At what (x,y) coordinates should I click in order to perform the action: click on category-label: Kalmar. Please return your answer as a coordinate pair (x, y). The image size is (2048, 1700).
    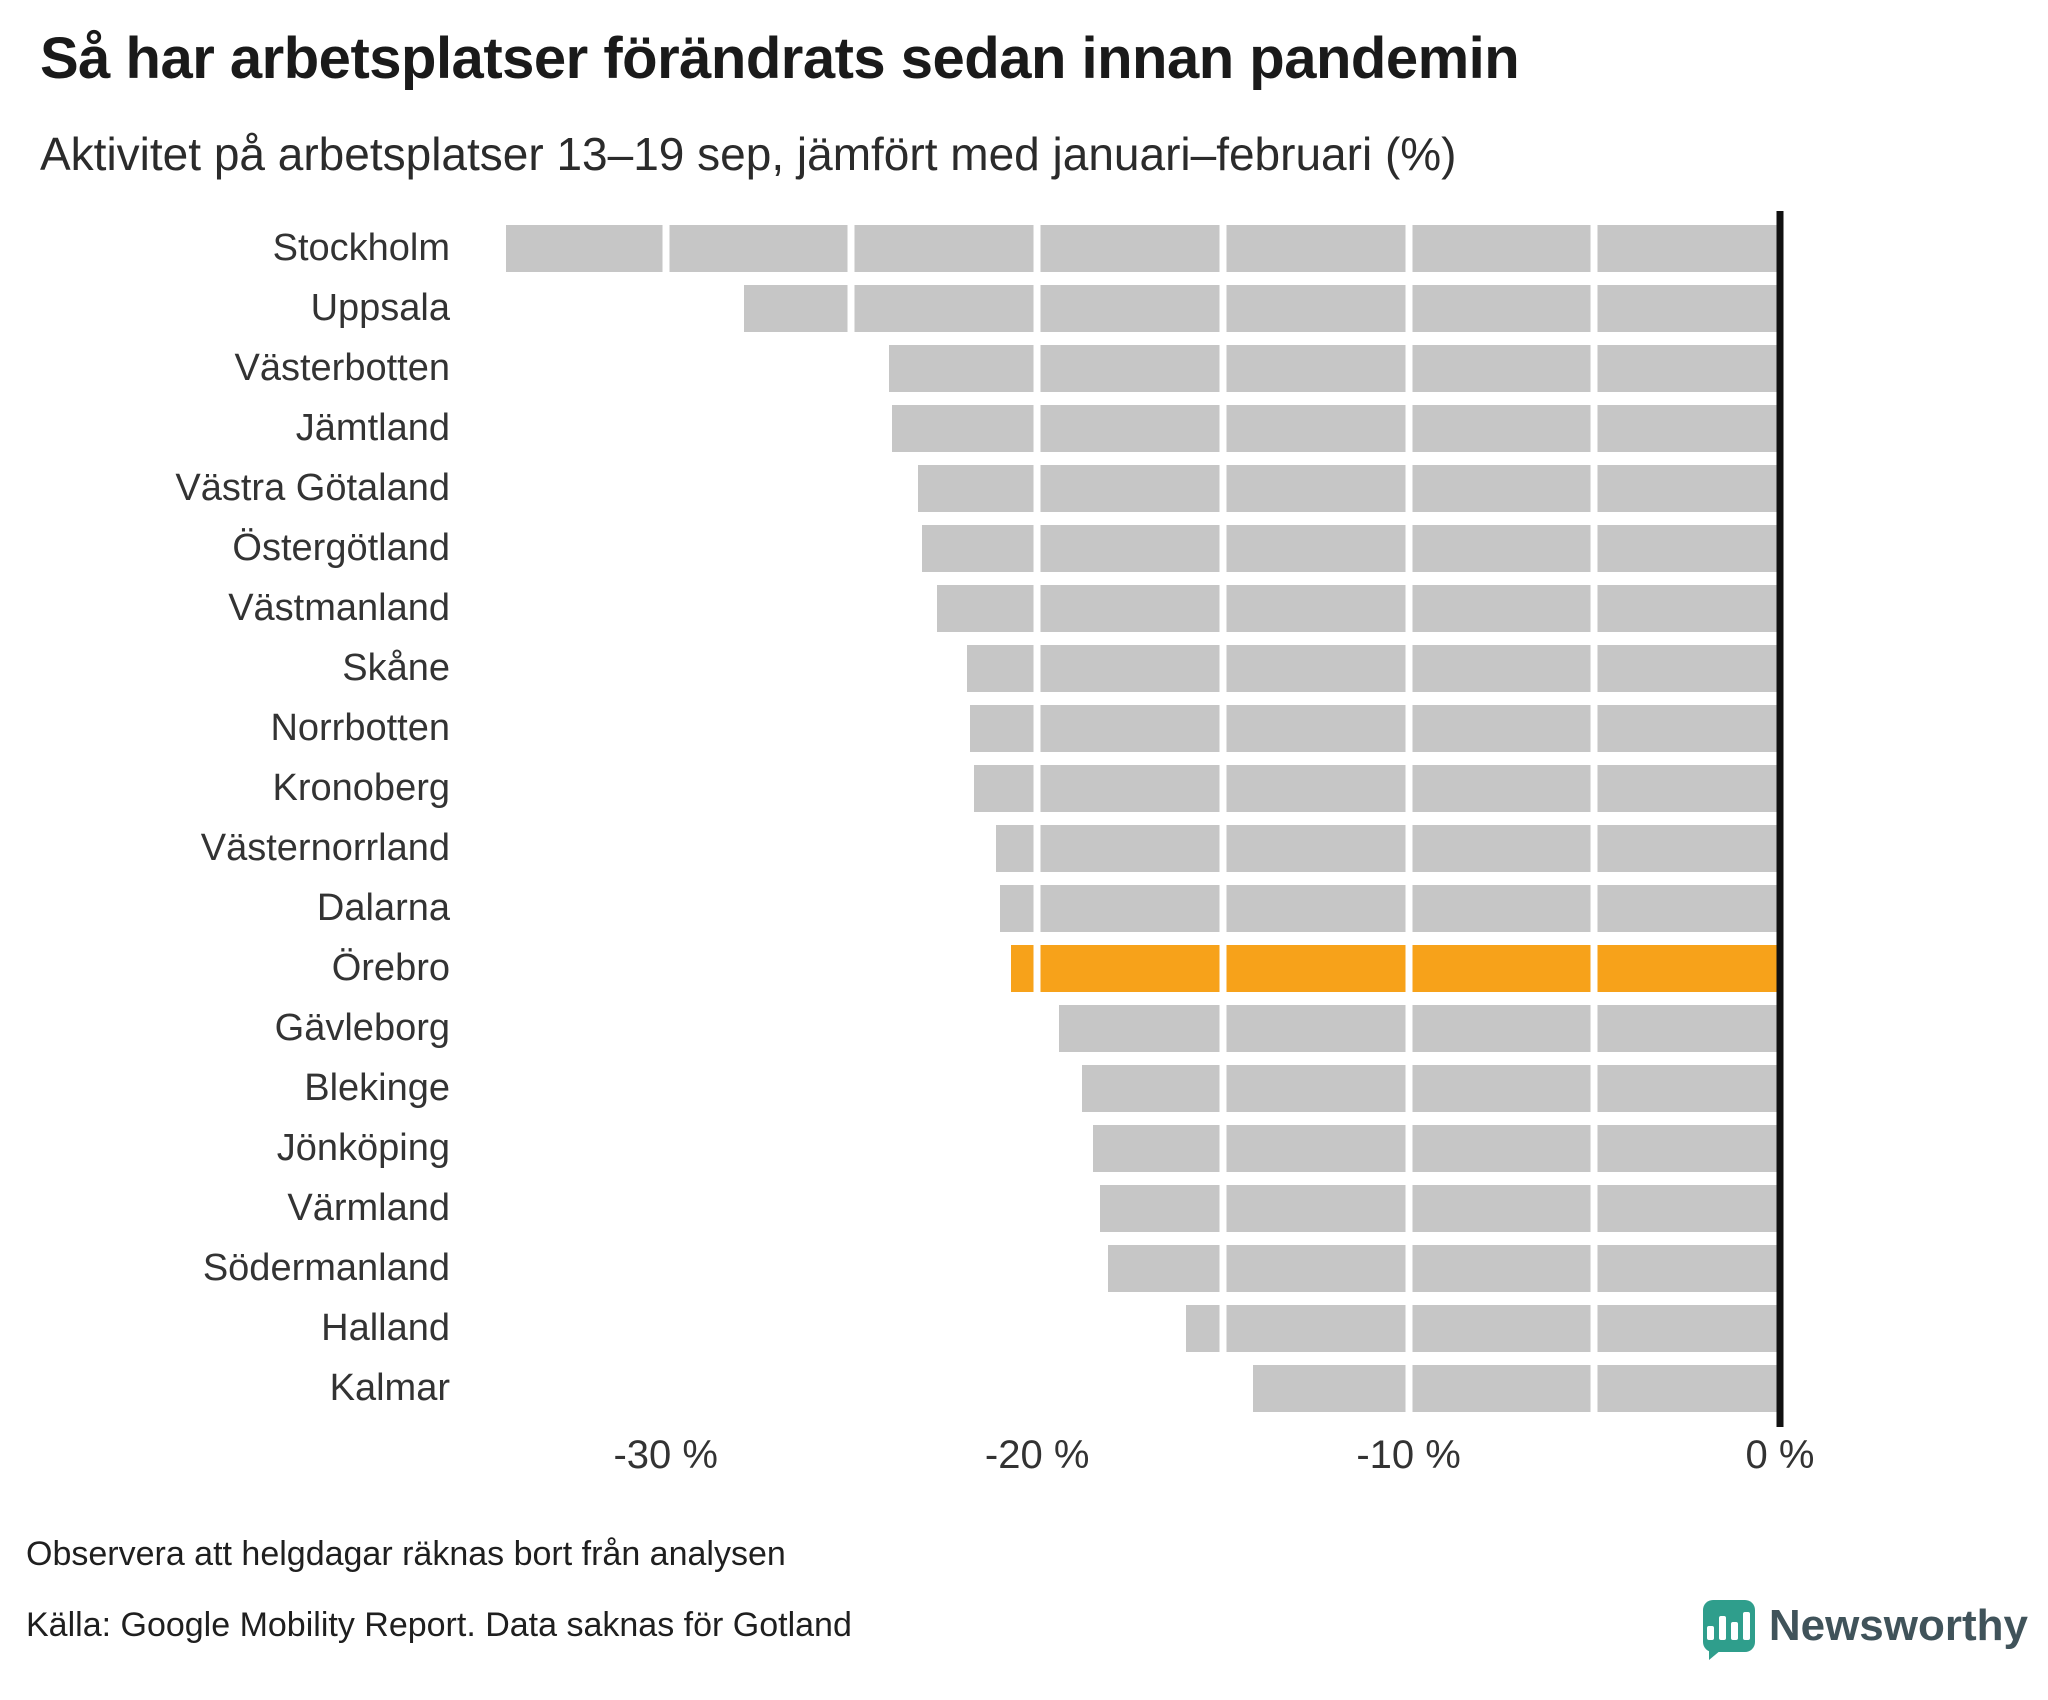
    Looking at the image, I should click on (389, 1388).